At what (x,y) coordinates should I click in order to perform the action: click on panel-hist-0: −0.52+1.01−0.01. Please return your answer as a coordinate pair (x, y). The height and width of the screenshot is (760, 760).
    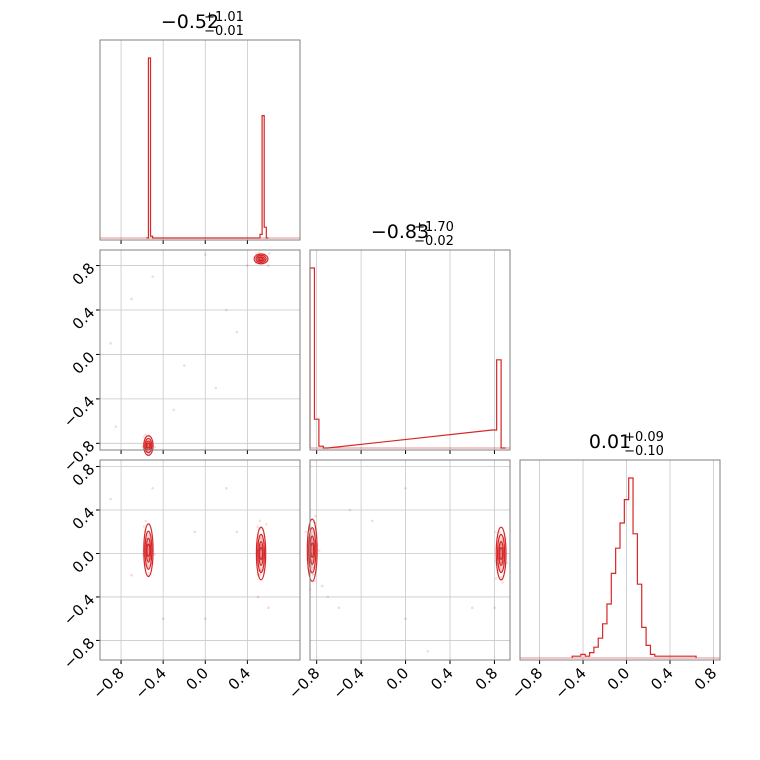
    Looking at the image, I should click on (200, 127).